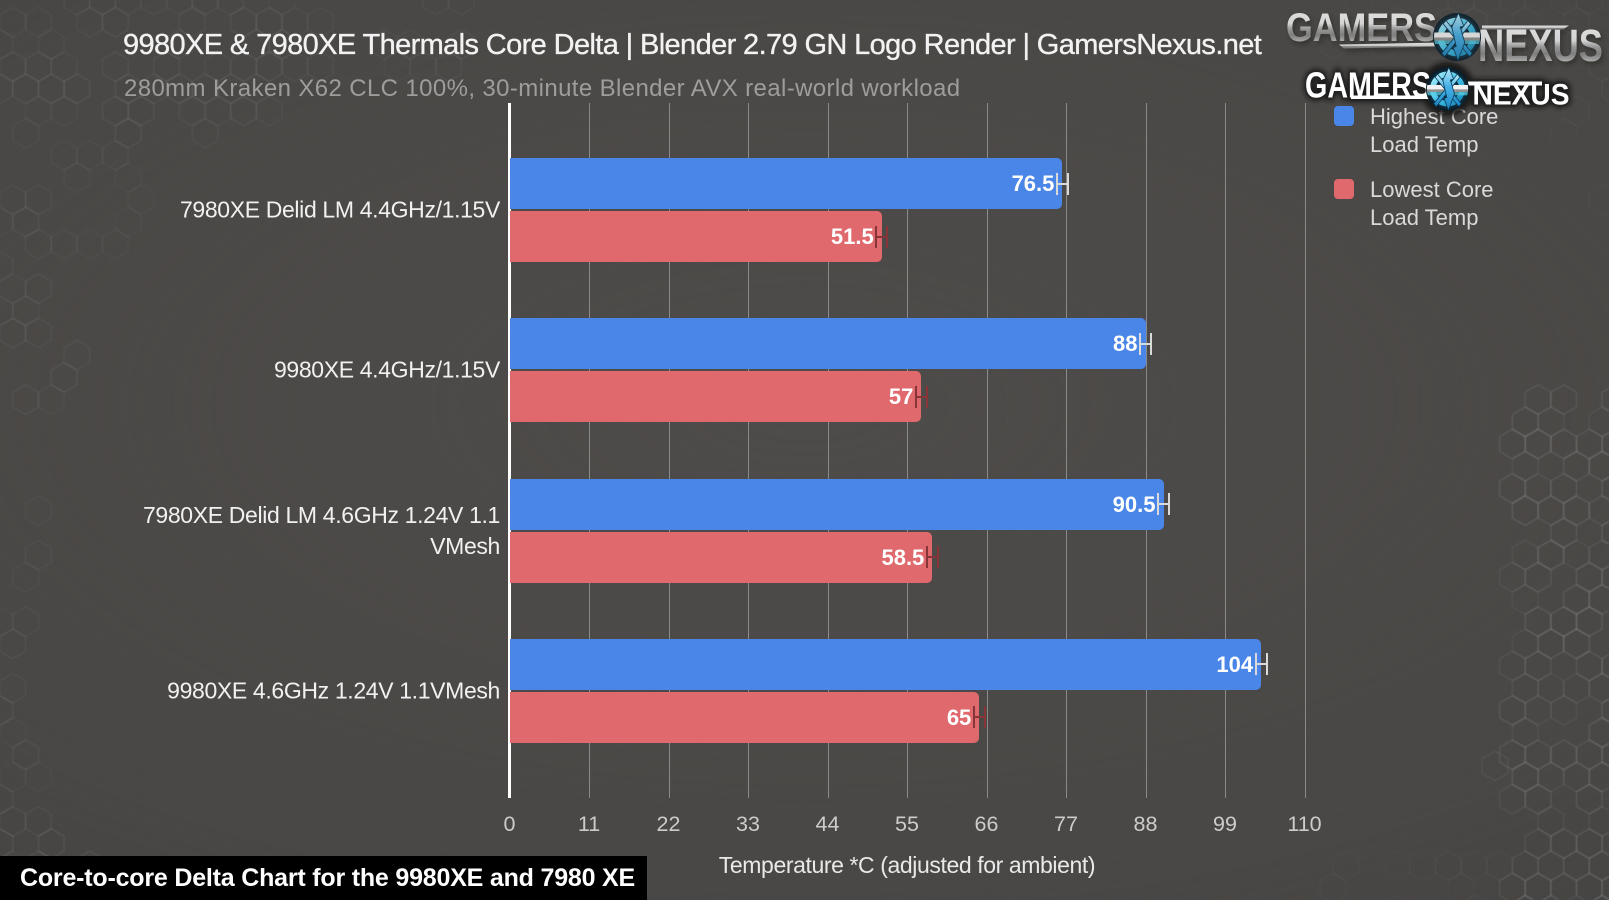 Image resolution: width=1609 pixels, height=900 pixels. What do you see at coordinates (1540, 45) in the screenshot?
I see `svg-text: NEXUS` at bounding box center [1540, 45].